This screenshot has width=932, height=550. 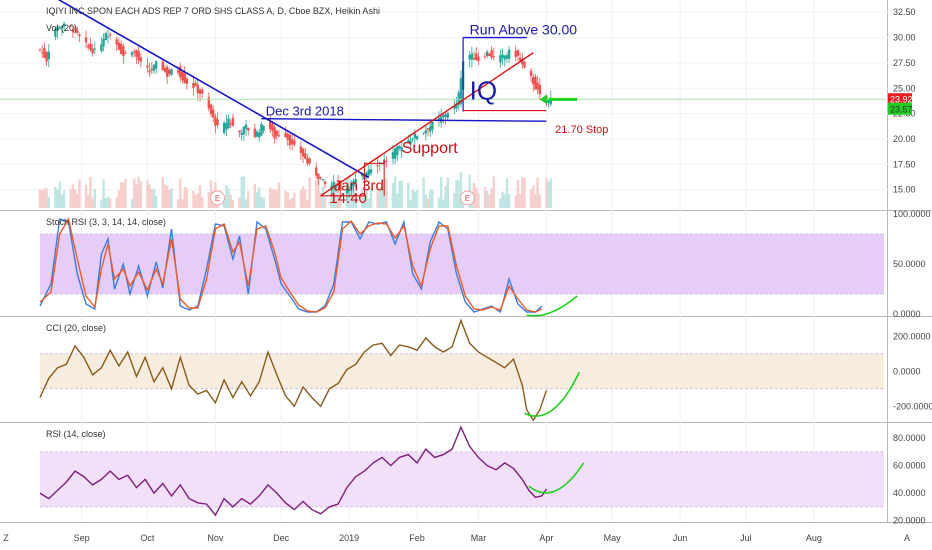 What do you see at coordinates (907, 371) in the screenshot?
I see `indicator-tick-label: 0.0000` at bounding box center [907, 371].